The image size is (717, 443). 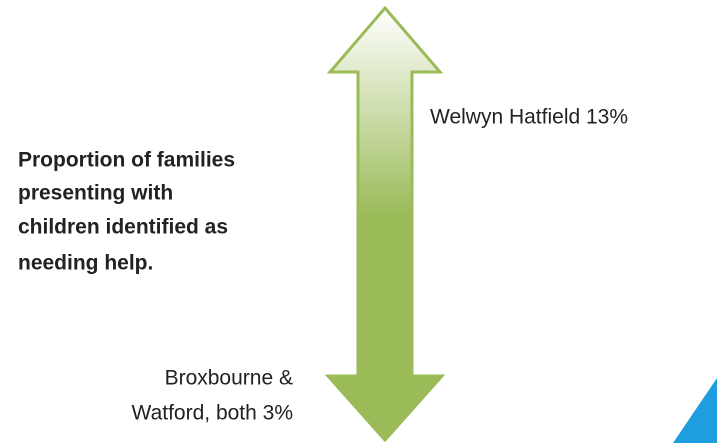 I want to click on top-label: Welwyn Hatfield 13%, so click(x=529, y=117).